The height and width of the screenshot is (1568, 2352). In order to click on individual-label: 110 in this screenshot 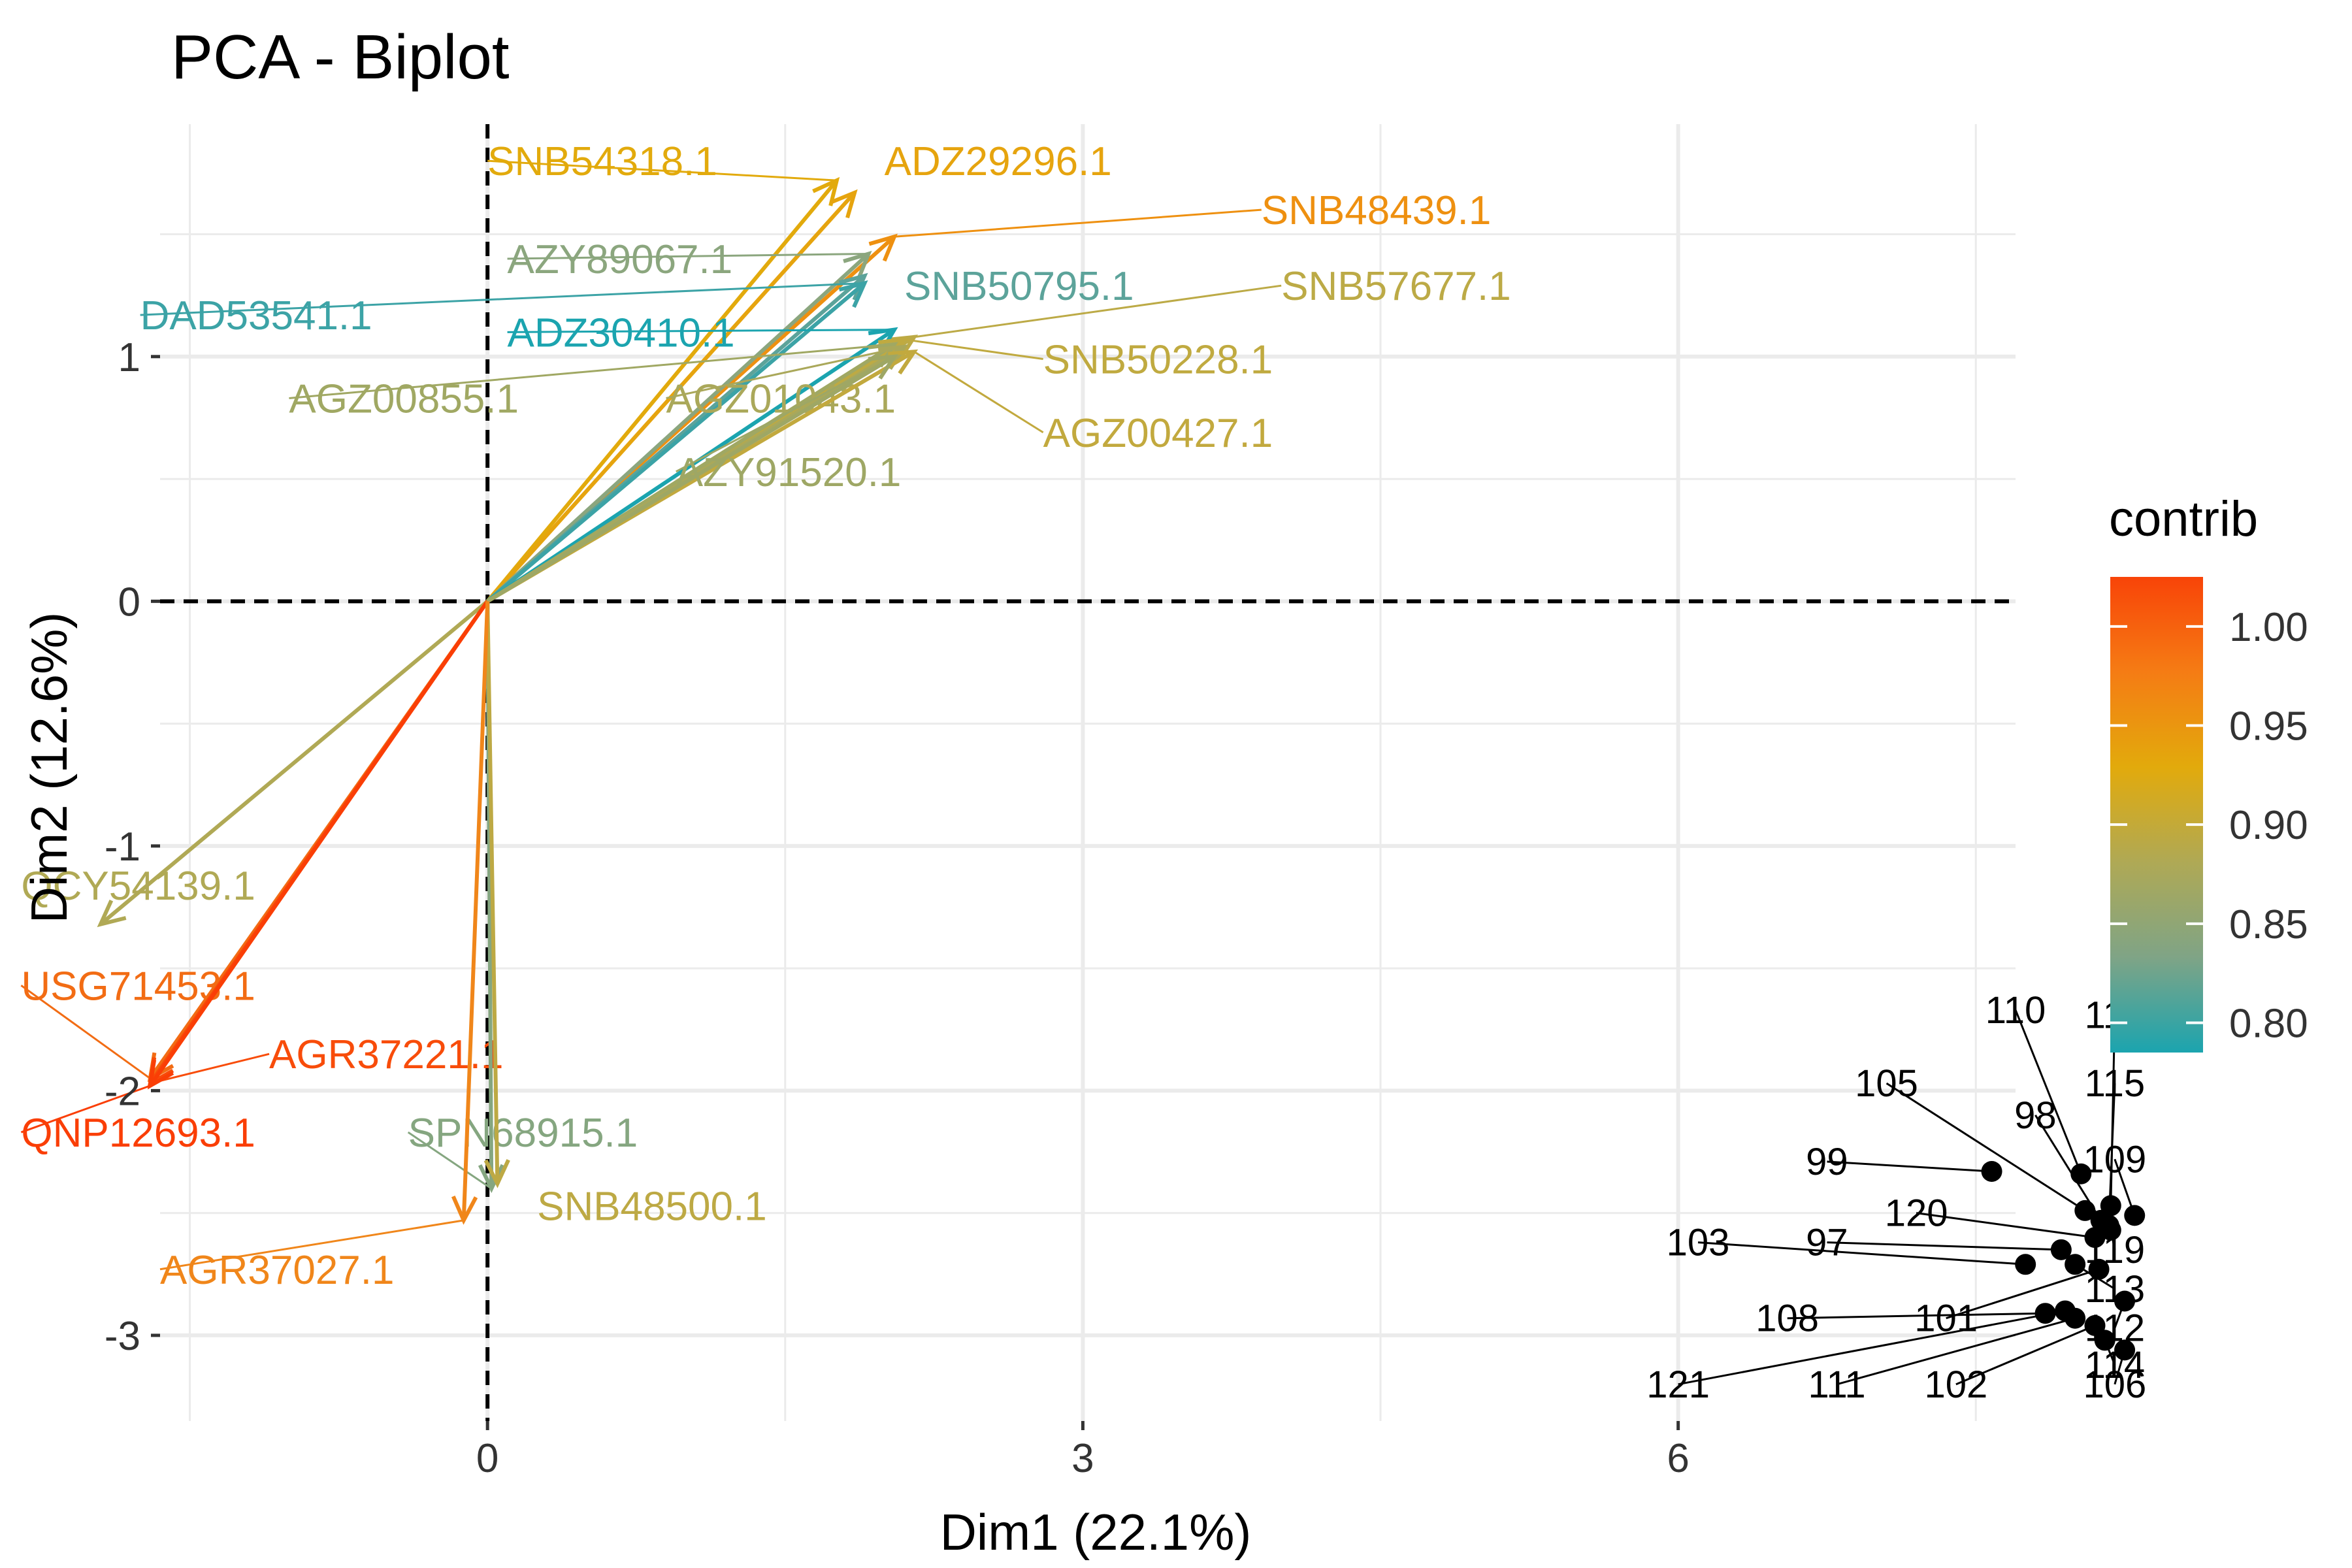, I will do `click(2015, 1010)`.